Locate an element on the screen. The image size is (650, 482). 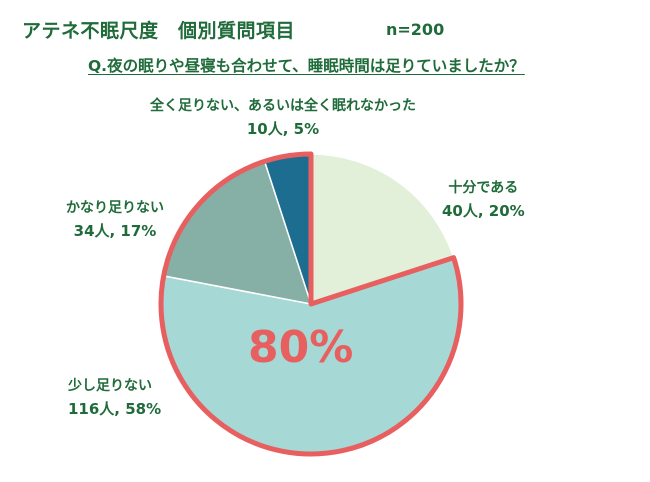
slice-label-quite-insufficient: かなり足りない 34人, 17% is located at coordinates (115, 220).